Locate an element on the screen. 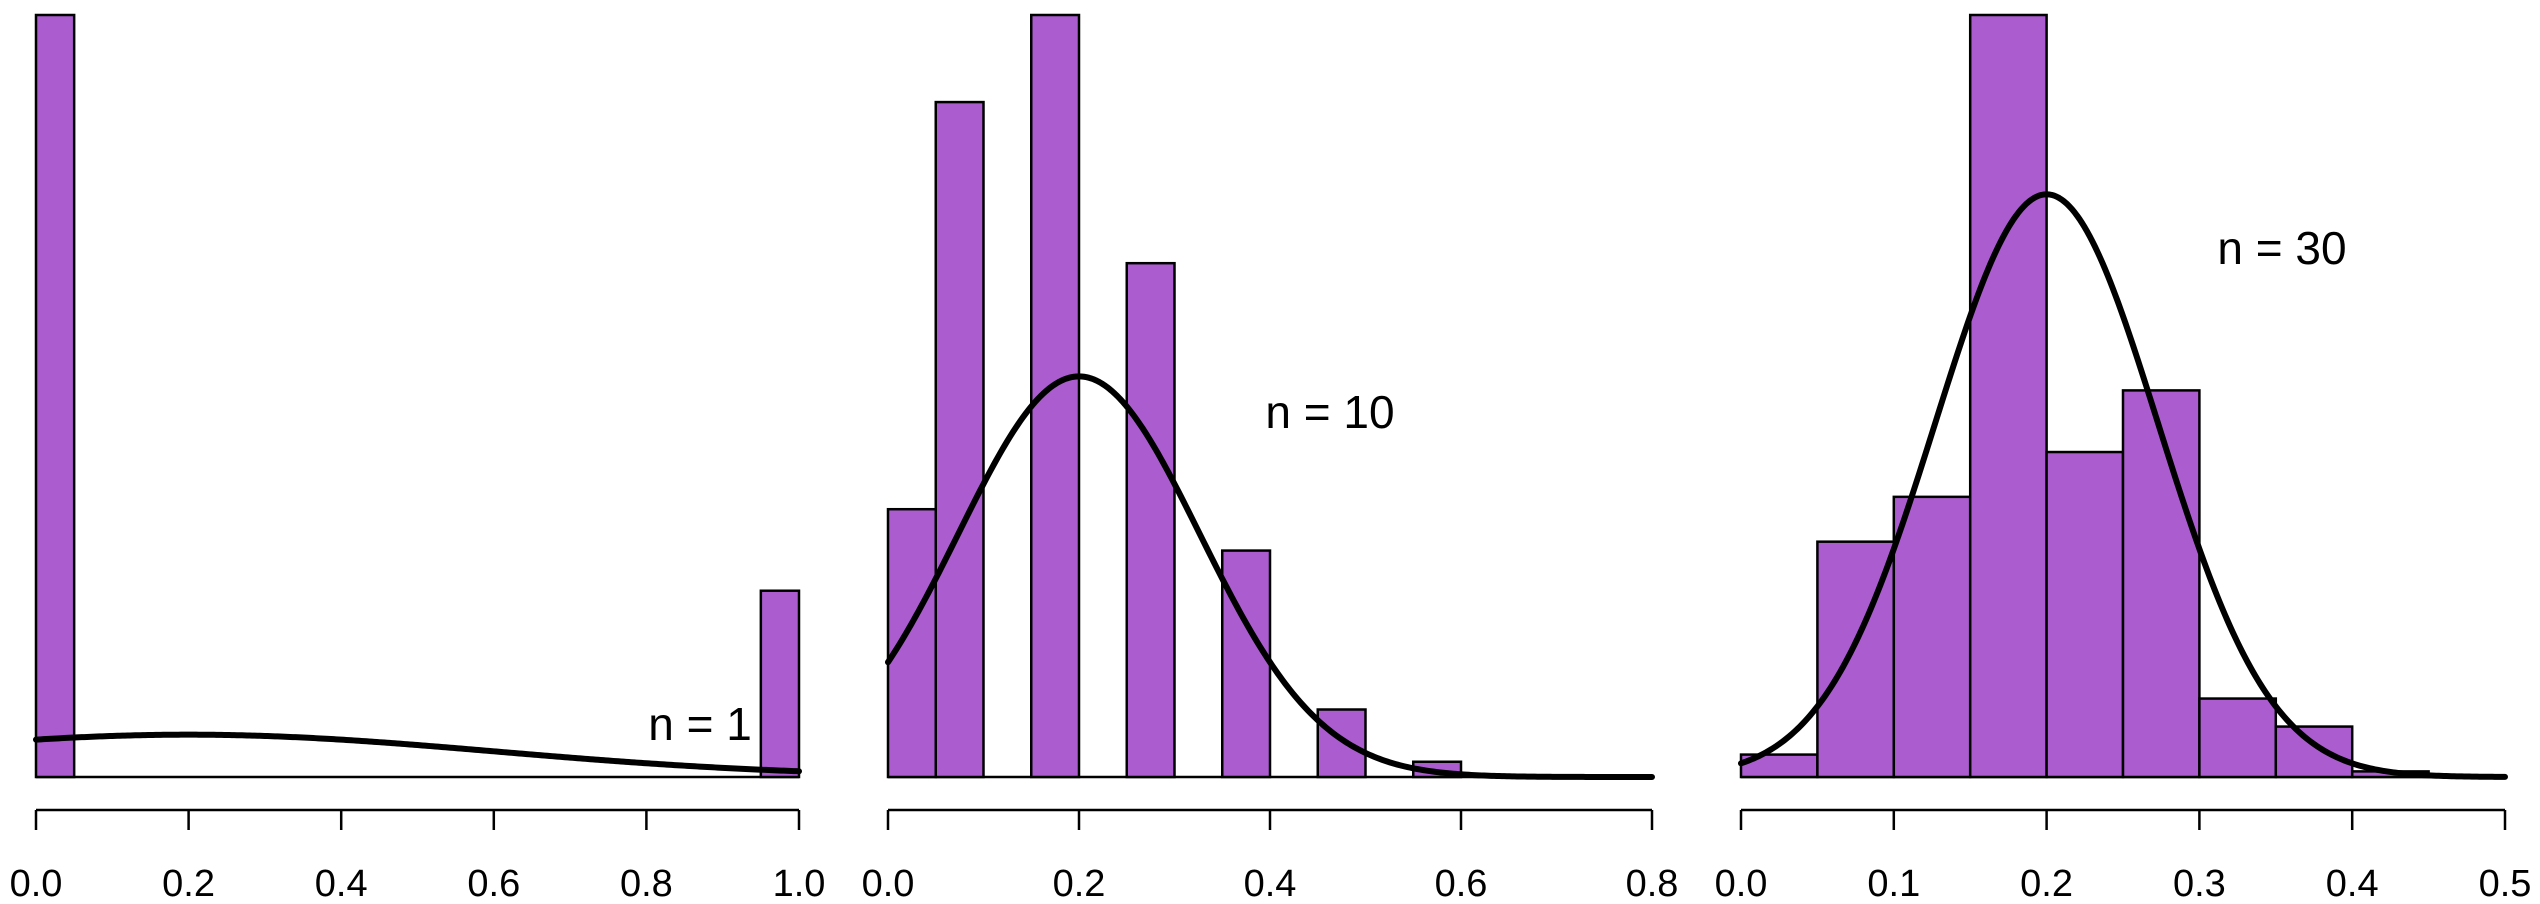  x-tick-label: 0.1 is located at coordinates (1893, 883).